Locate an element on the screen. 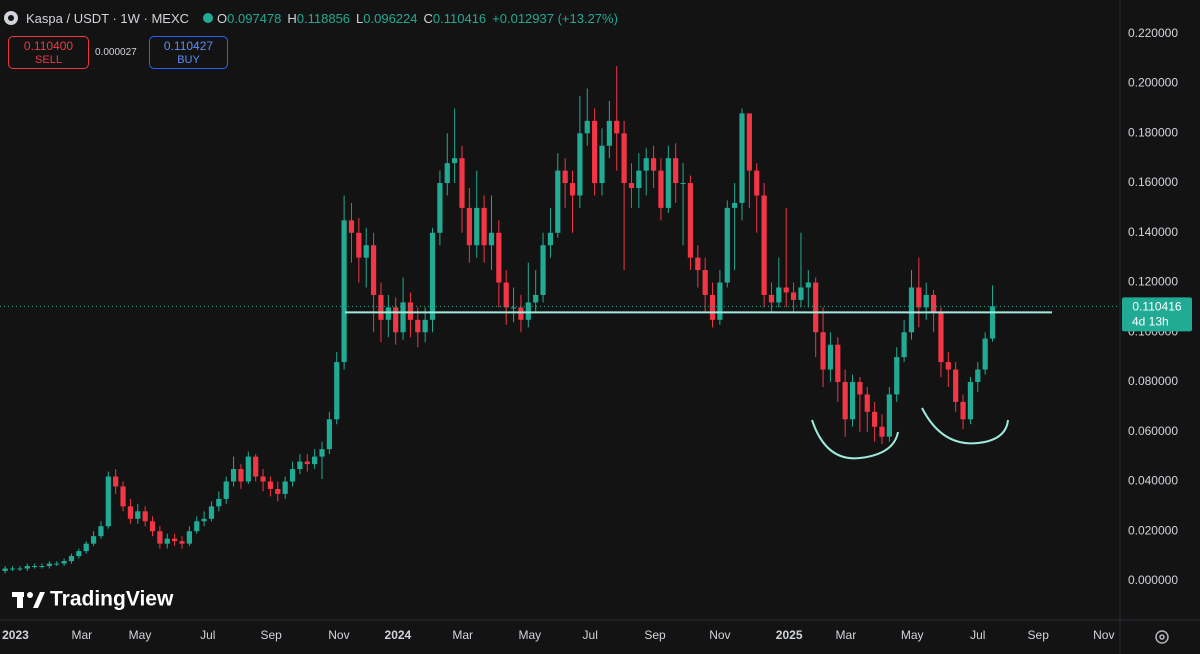 This screenshot has width=1200, height=654. spread: 0.000027 is located at coordinates (116, 52).